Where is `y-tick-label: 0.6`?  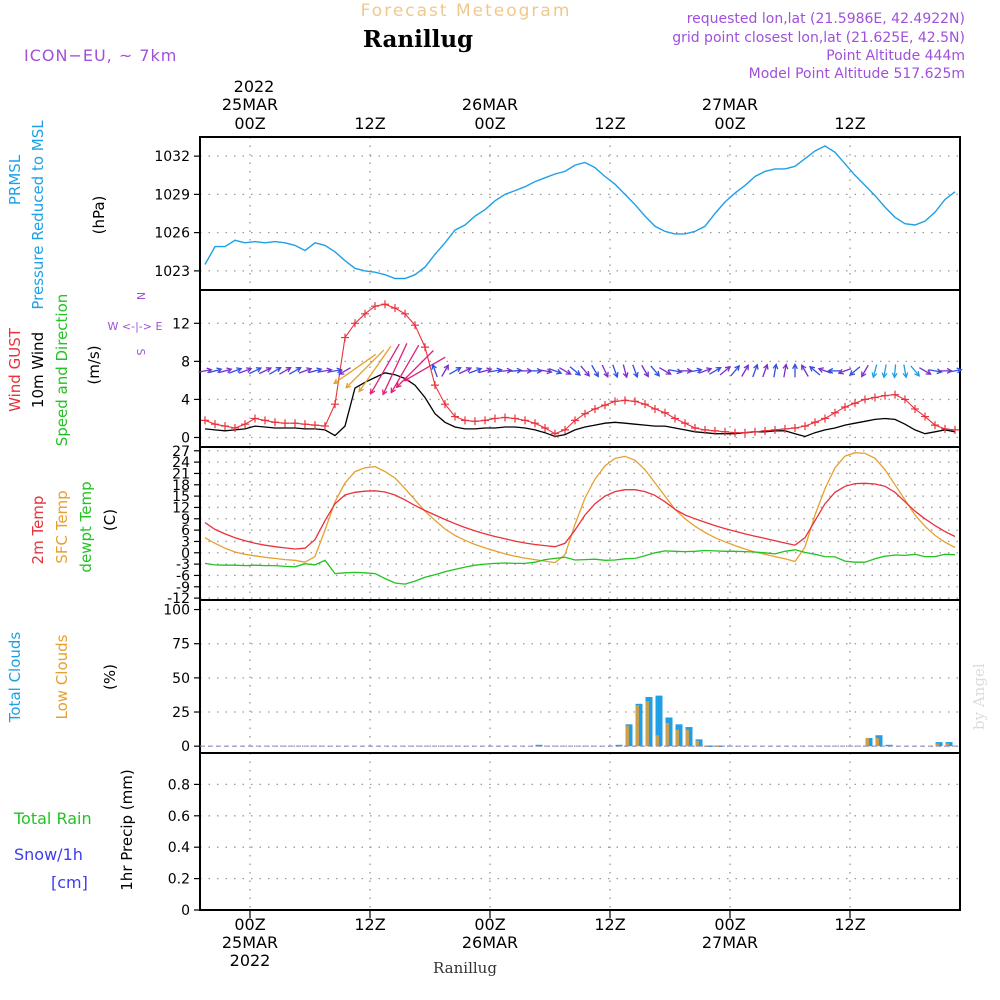
y-tick-label: 0.6 is located at coordinates (179, 817).